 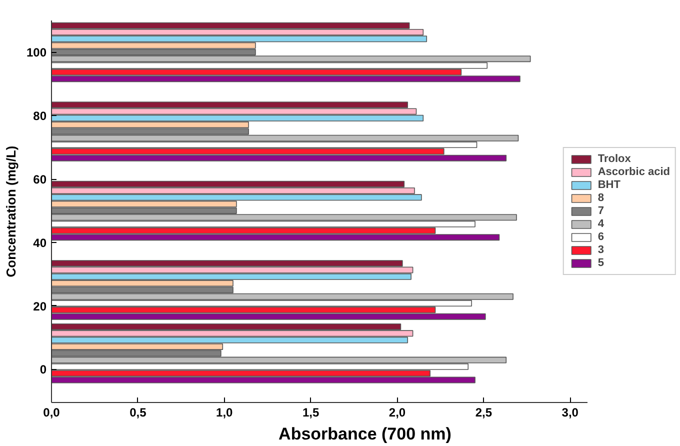 I want to click on x-tick-label: 0,0, so click(x=51, y=413).